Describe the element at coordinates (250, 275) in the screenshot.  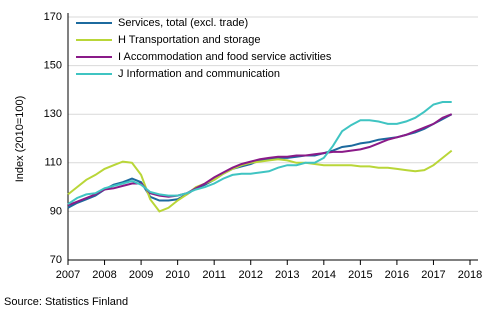
I see `x-tick-label: 2012` at that location.